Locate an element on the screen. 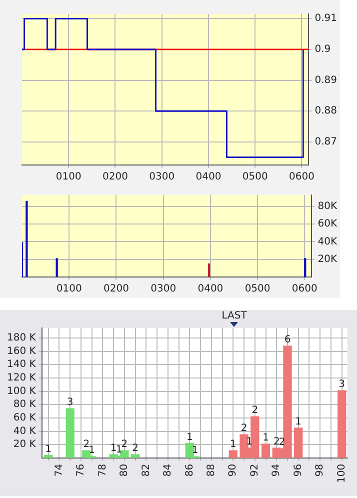 Image resolution: width=357 pixels, height=498 pixels. text: LAST is located at coordinates (235, 316).